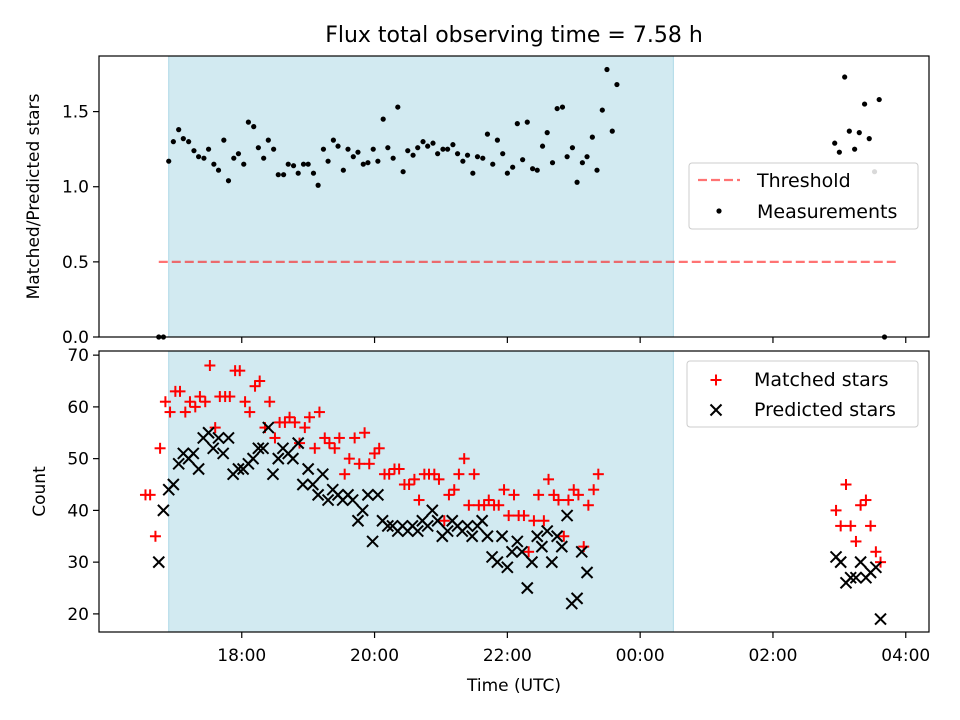 Image resolution: width=960 pixels, height=720 pixels. Describe the element at coordinates (802, 394) in the screenshot. I see `bottom-legend-box` at that location.